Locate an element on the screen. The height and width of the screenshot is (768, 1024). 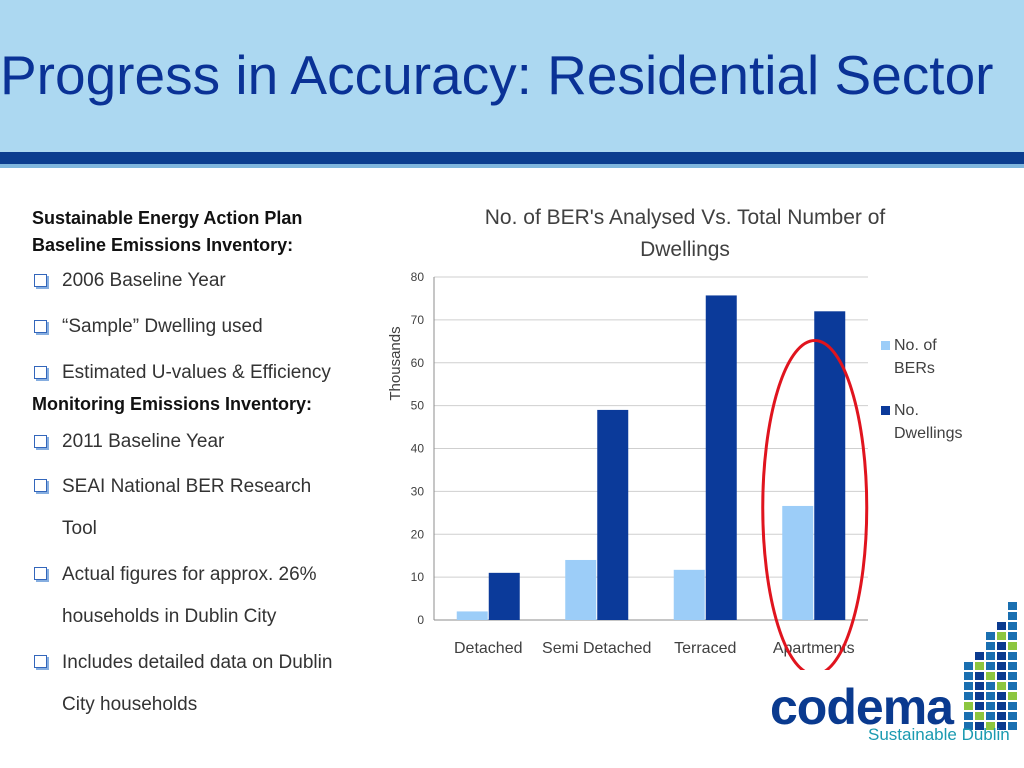
x-category-label: Terraced is located at coordinates (705, 648).